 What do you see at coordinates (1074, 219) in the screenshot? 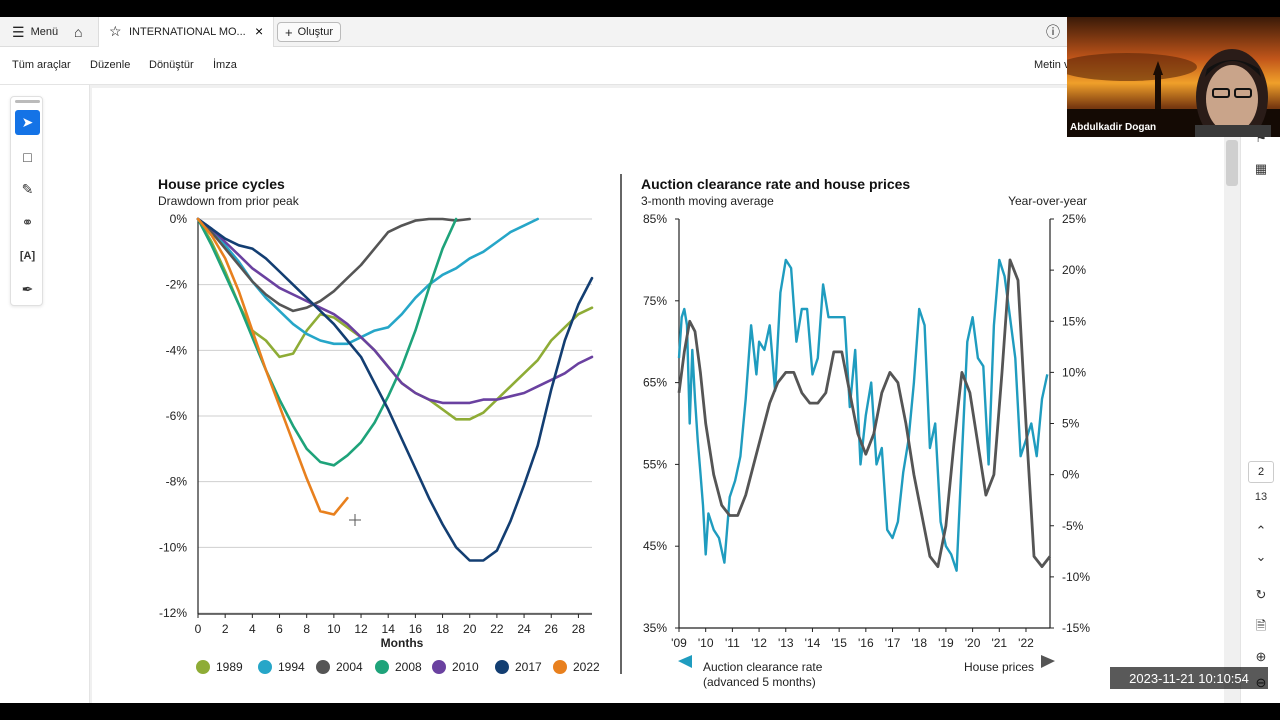
I see `right-right-y-tick: 25%` at bounding box center [1074, 219].